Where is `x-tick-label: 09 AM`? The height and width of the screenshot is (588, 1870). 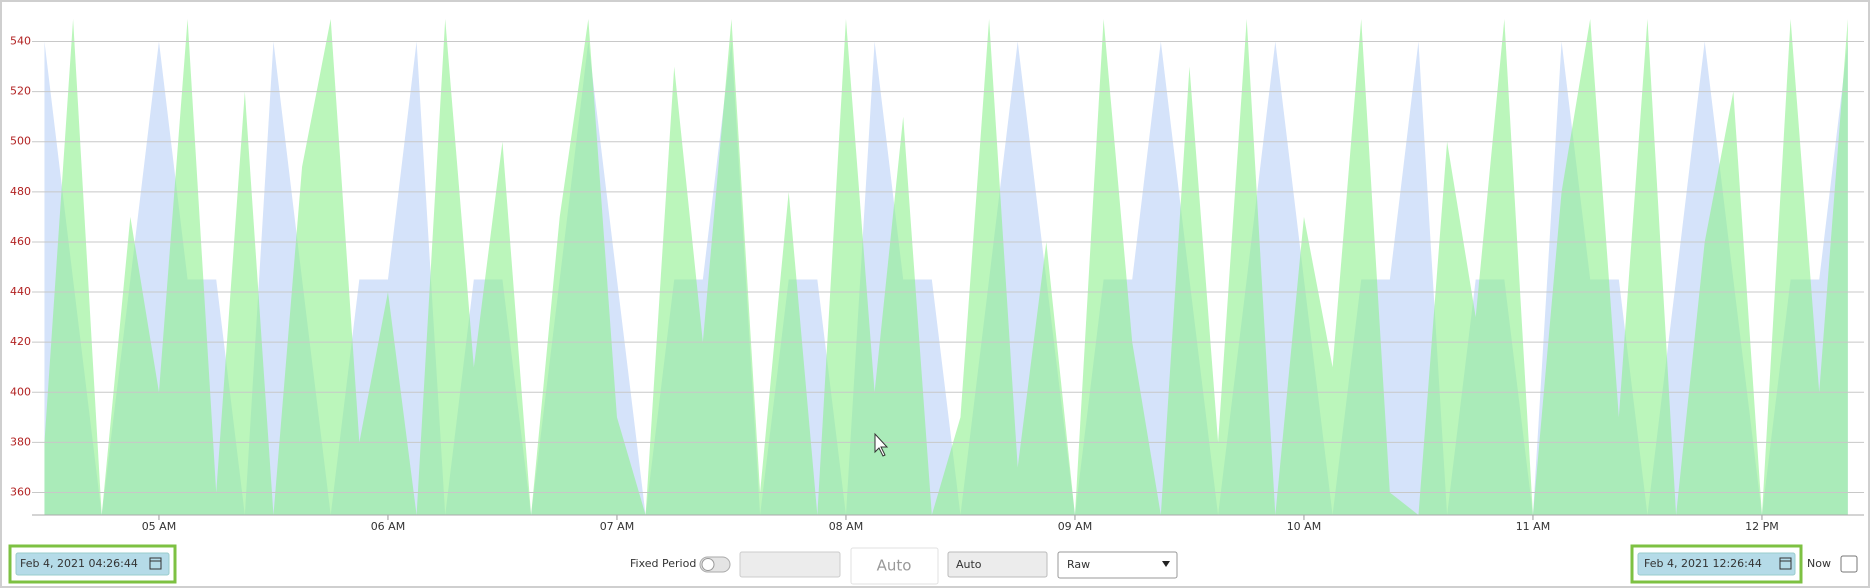 x-tick-label: 09 AM is located at coordinates (1075, 526).